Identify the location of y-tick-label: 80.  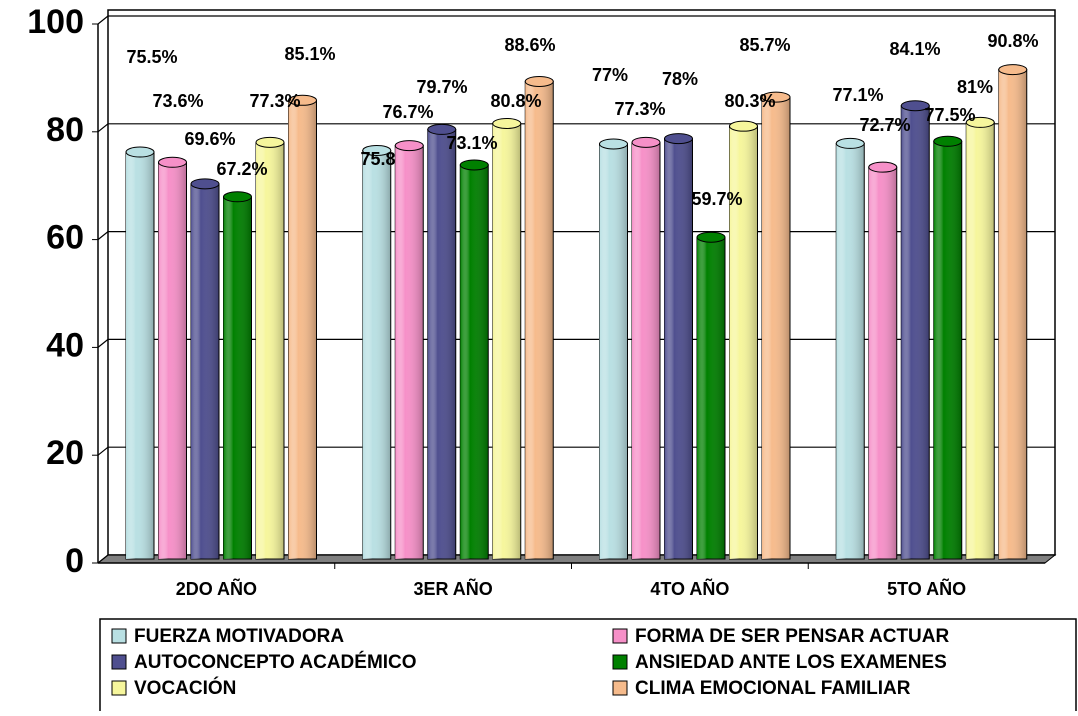
(65, 130).